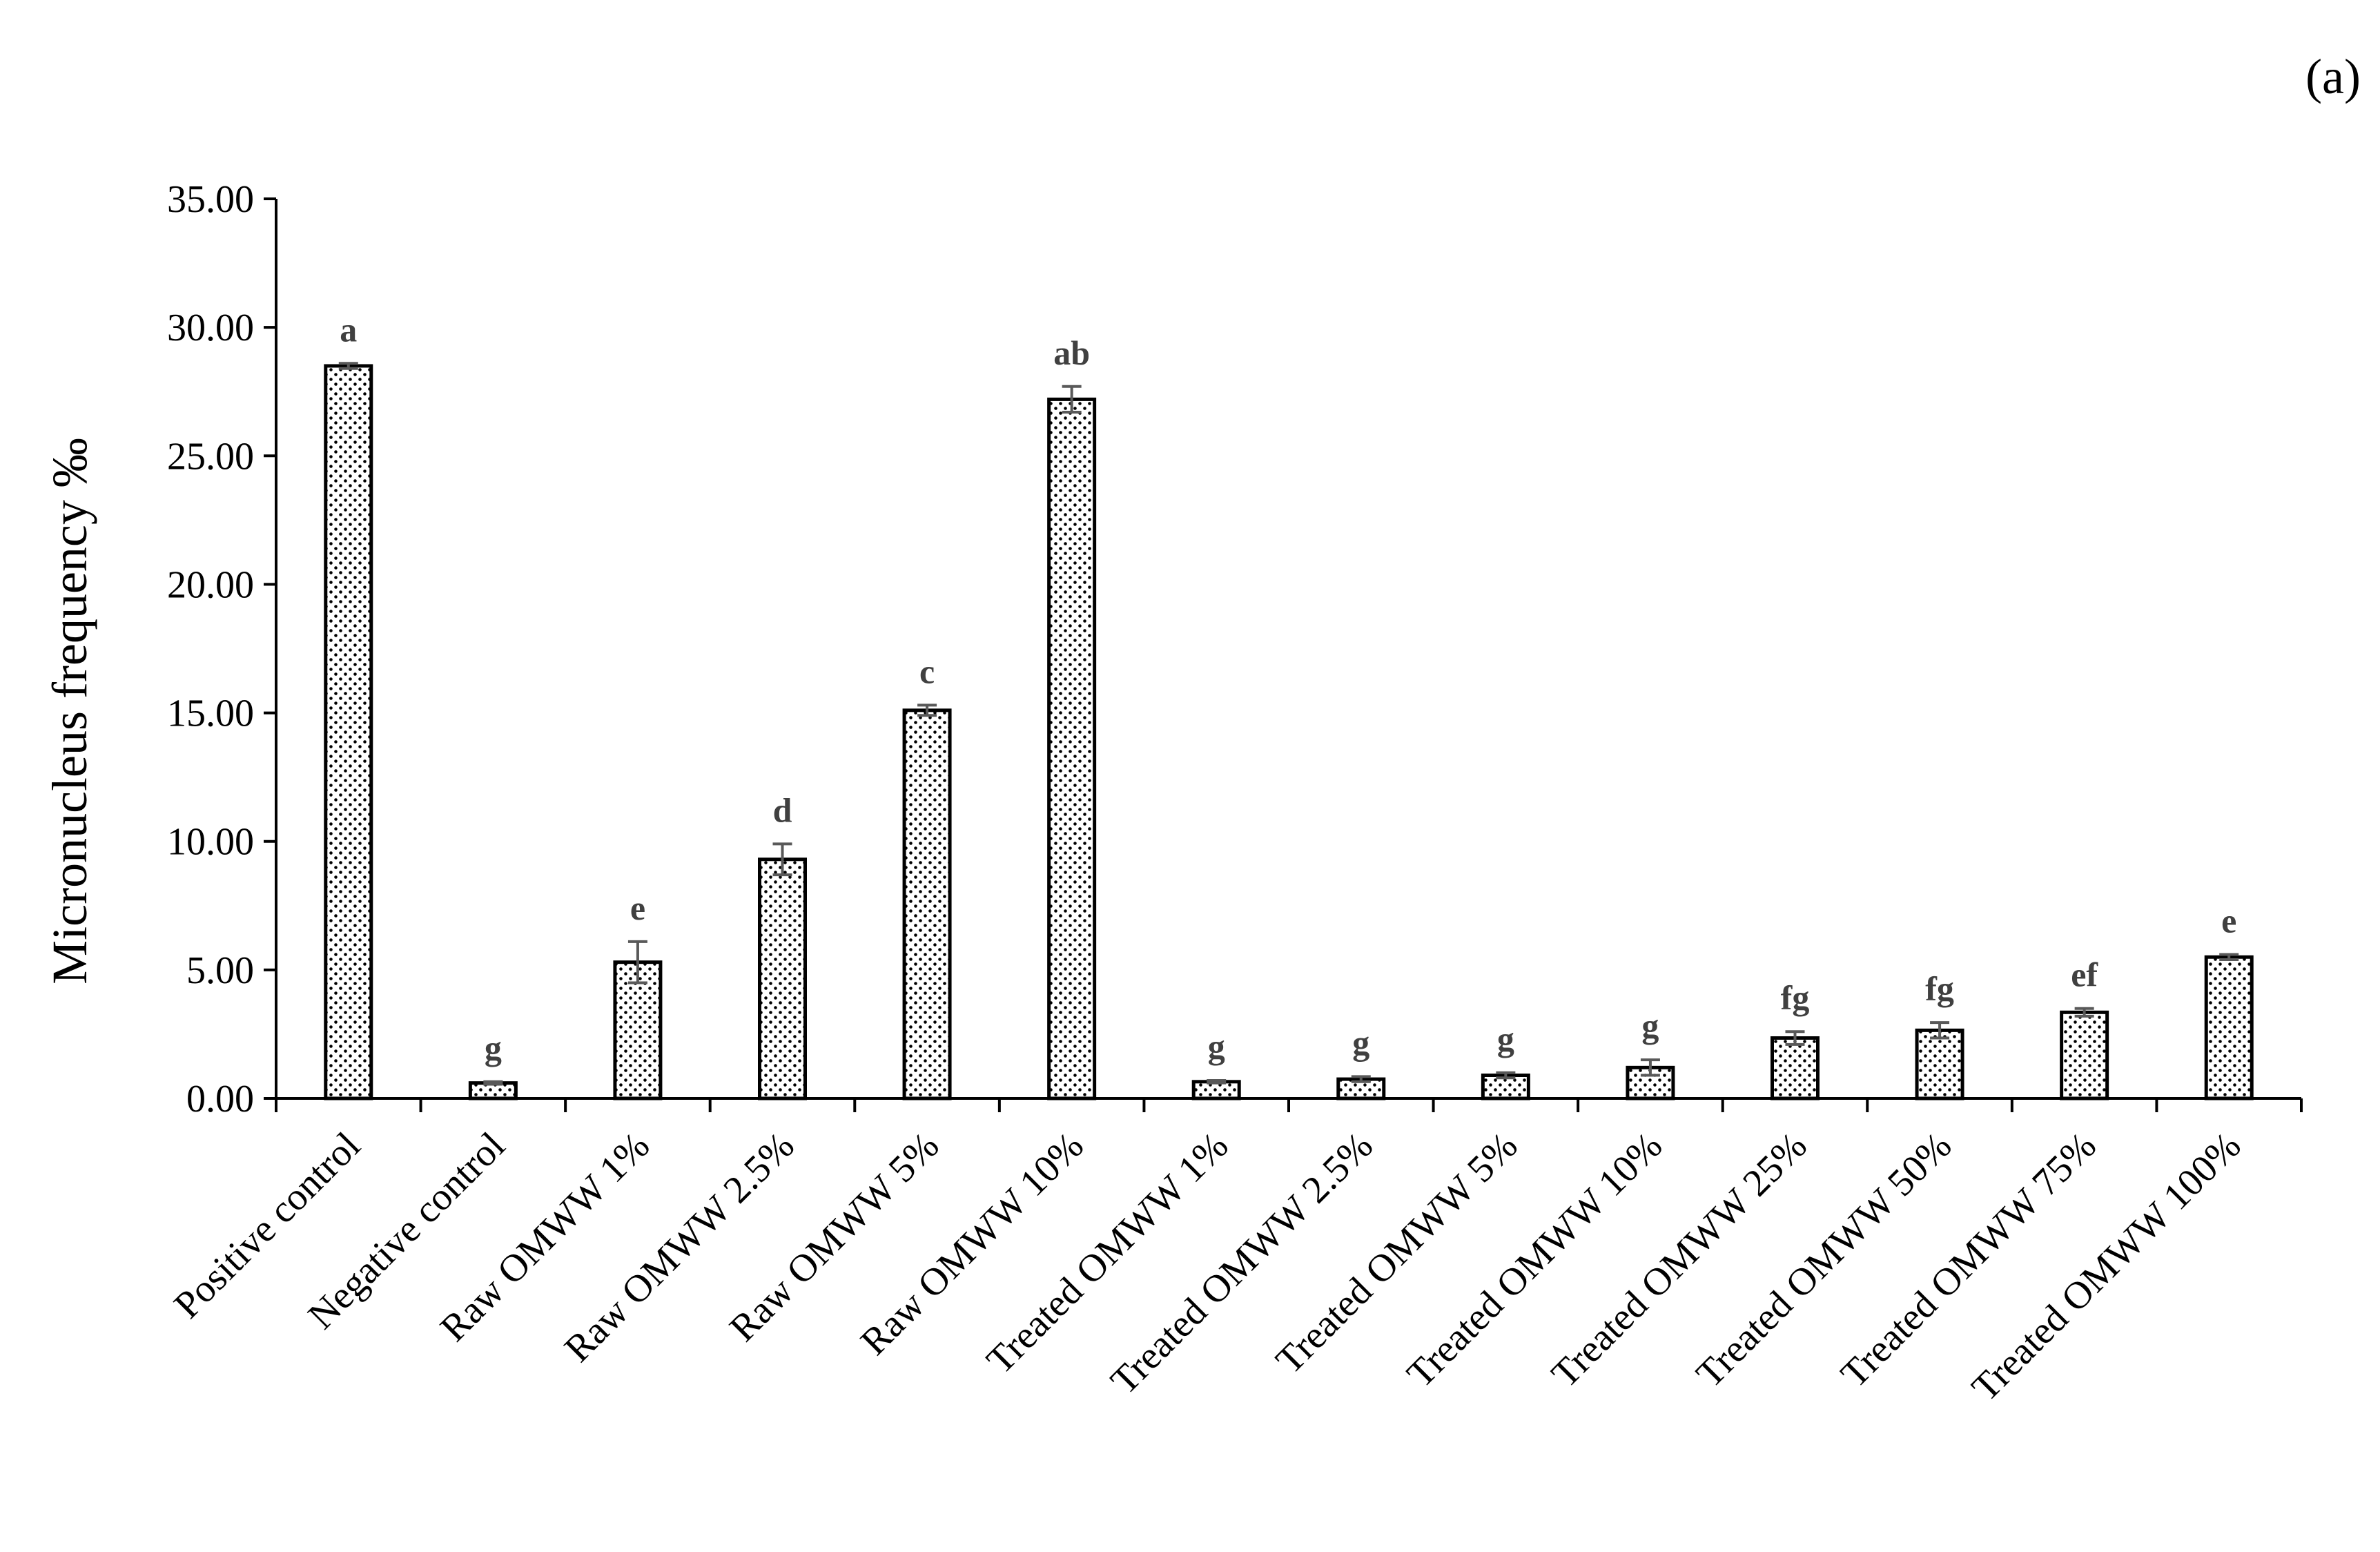  Describe the element at coordinates (1289, 1104) in the screenshot. I see `x-axis` at that location.